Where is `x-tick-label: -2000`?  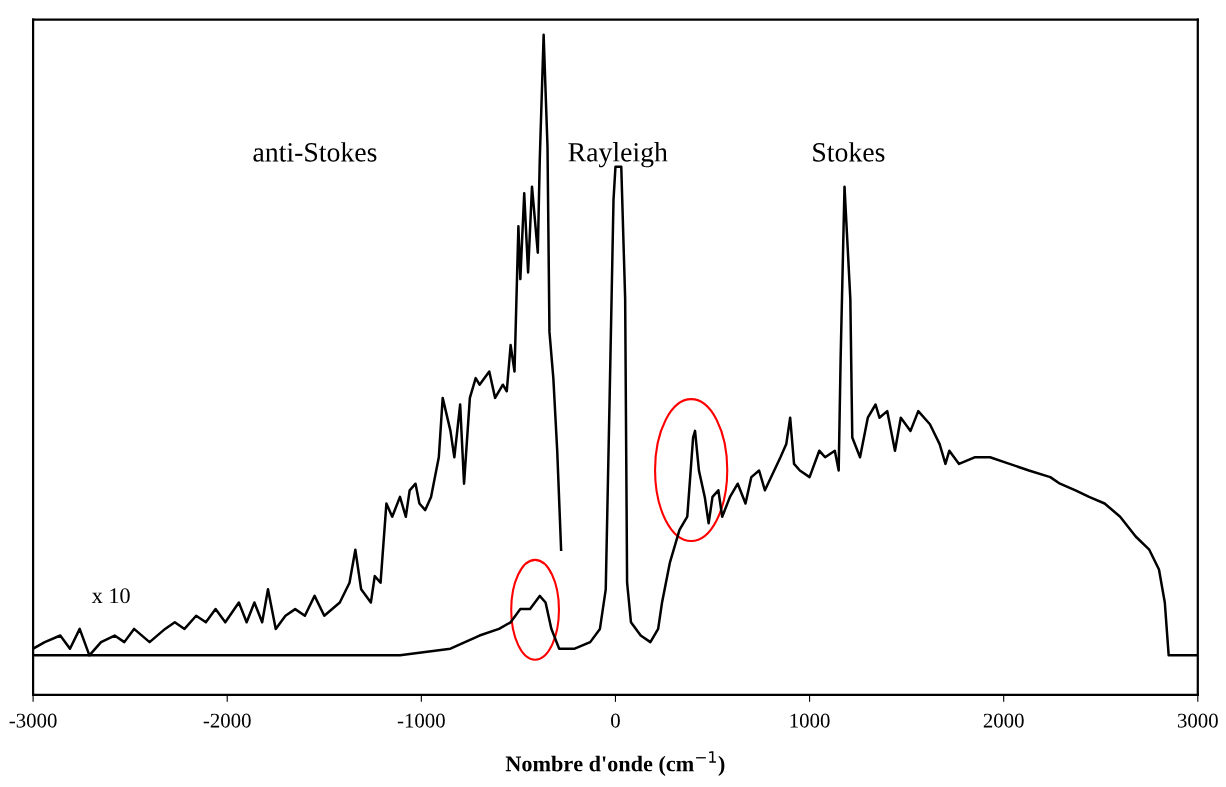
x-tick-label: -2000 is located at coordinates (227, 720).